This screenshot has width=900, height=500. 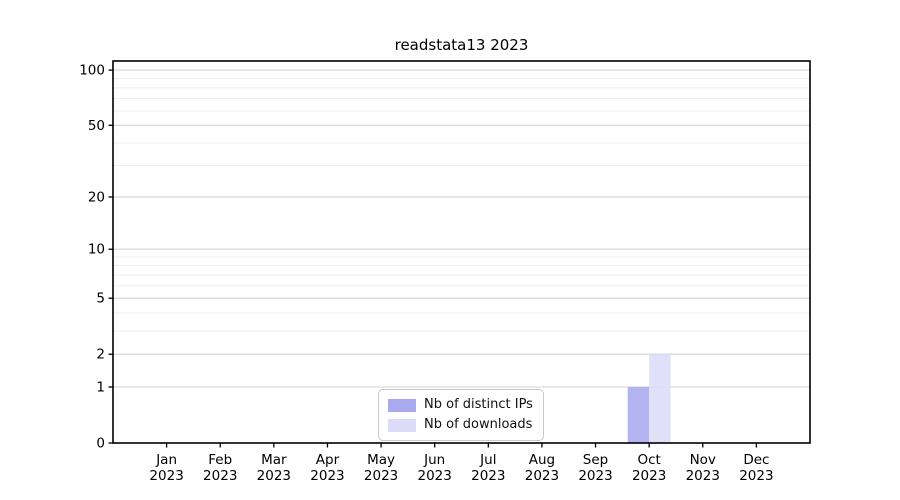 What do you see at coordinates (478, 404) in the screenshot?
I see `legend-label-distinct-ips: Nb of distinct IPs` at bounding box center [478, 404].